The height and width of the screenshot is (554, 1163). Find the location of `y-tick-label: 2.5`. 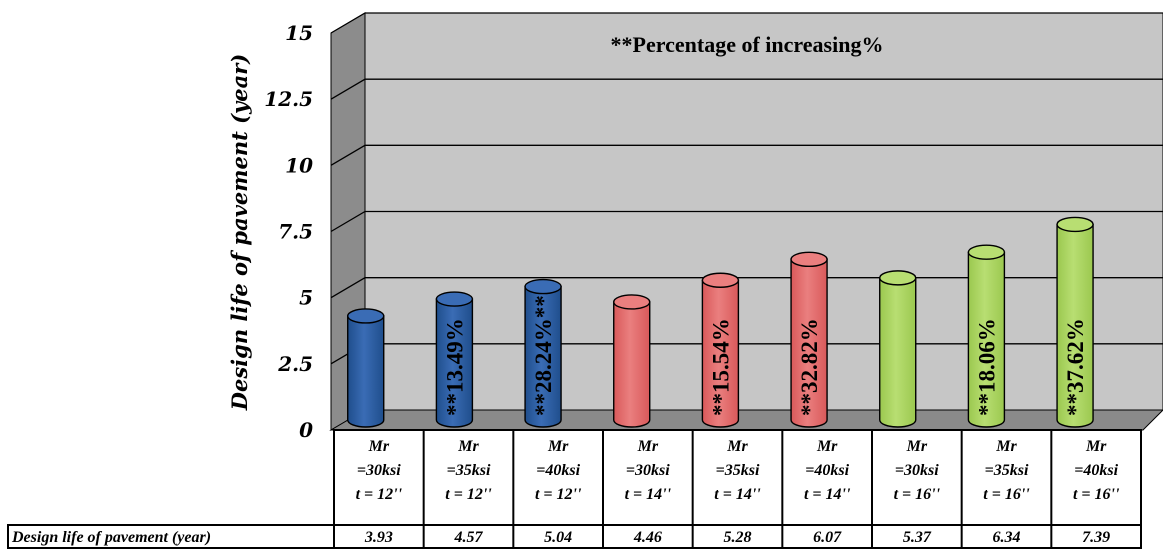

y-tick-label: 2.5 is located at coordinates (295, 364).